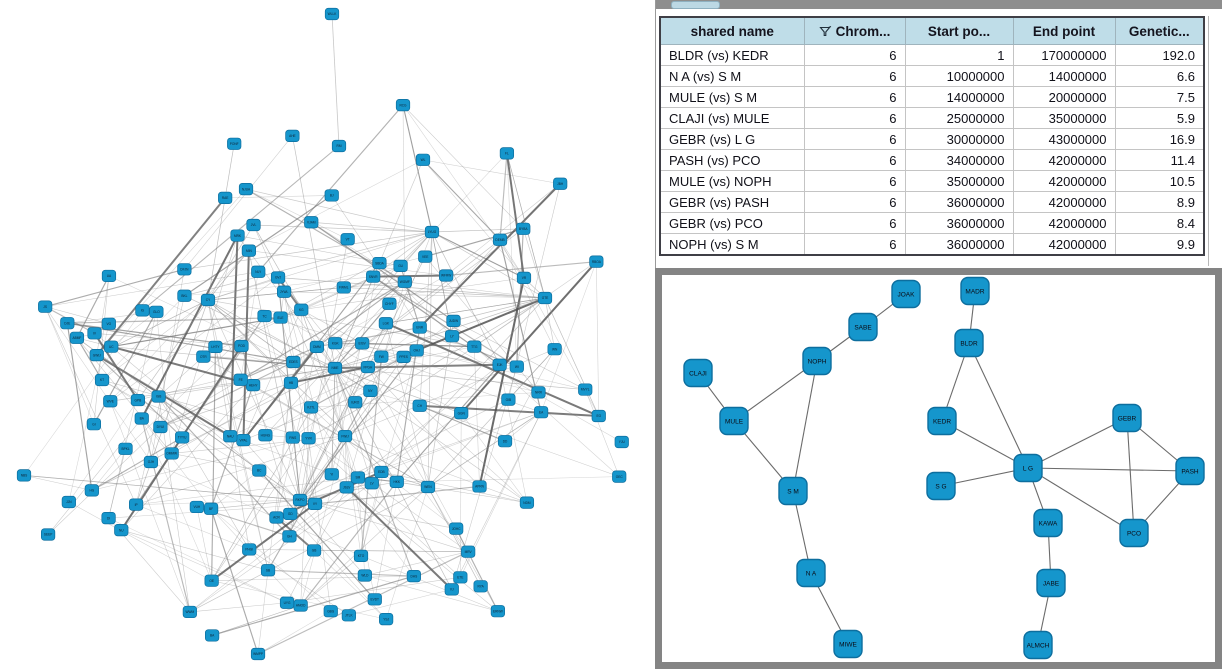 Image resolution: width=1222 pixels, height=669 pixels. Describe the element at coordinates (863, 327) in the screenshot. I see `network-node: SABE` at that location.